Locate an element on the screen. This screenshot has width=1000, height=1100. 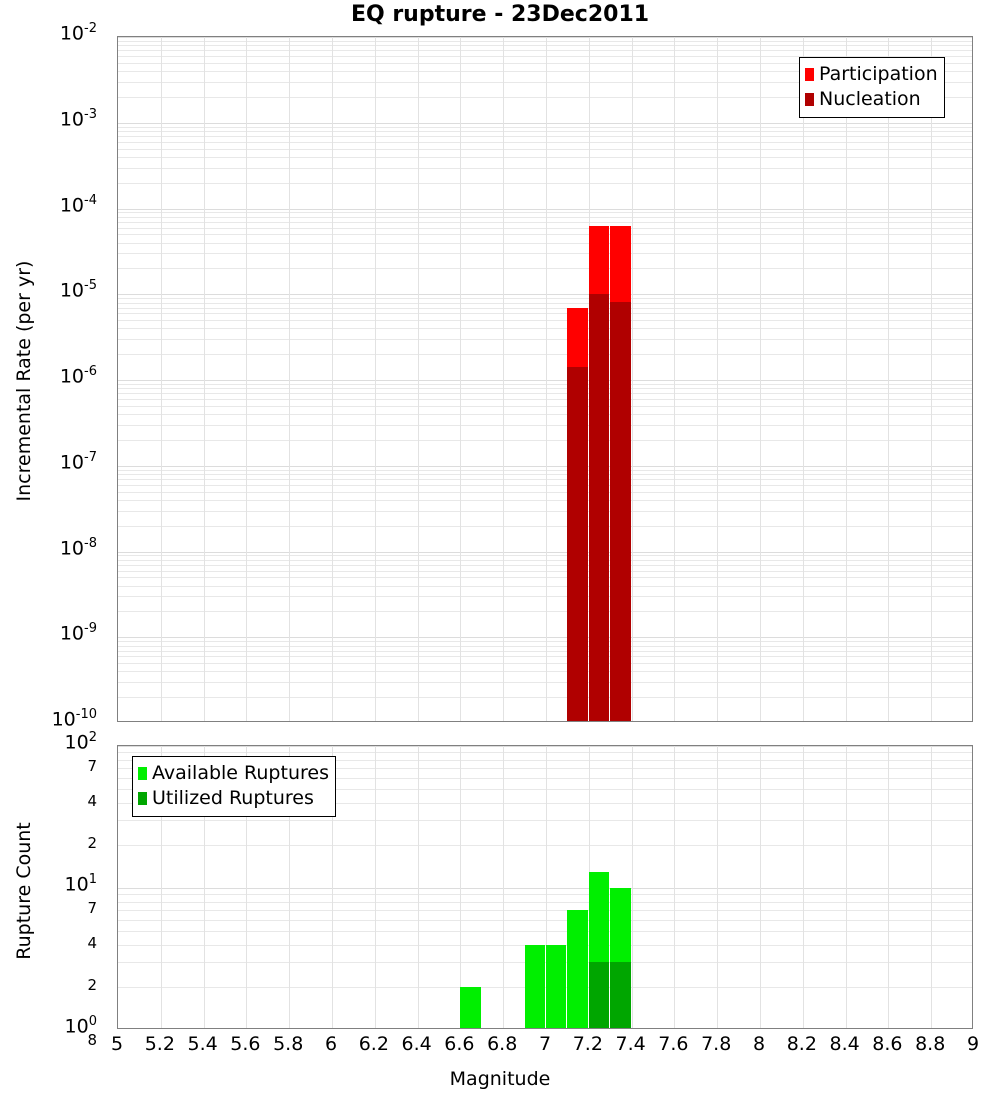
x-tick-label: 5 is located at coordinates (117, 1044).